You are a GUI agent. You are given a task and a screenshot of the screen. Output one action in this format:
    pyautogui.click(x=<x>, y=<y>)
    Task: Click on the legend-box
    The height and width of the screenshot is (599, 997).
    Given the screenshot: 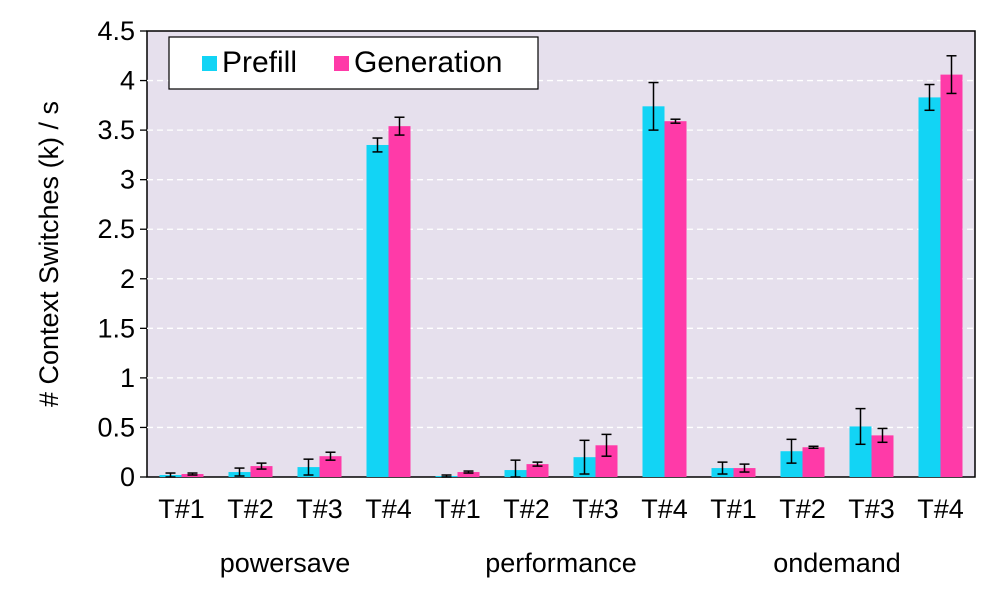 What is the action you would take?
    pyautogui.click(x=353, y=63)
    